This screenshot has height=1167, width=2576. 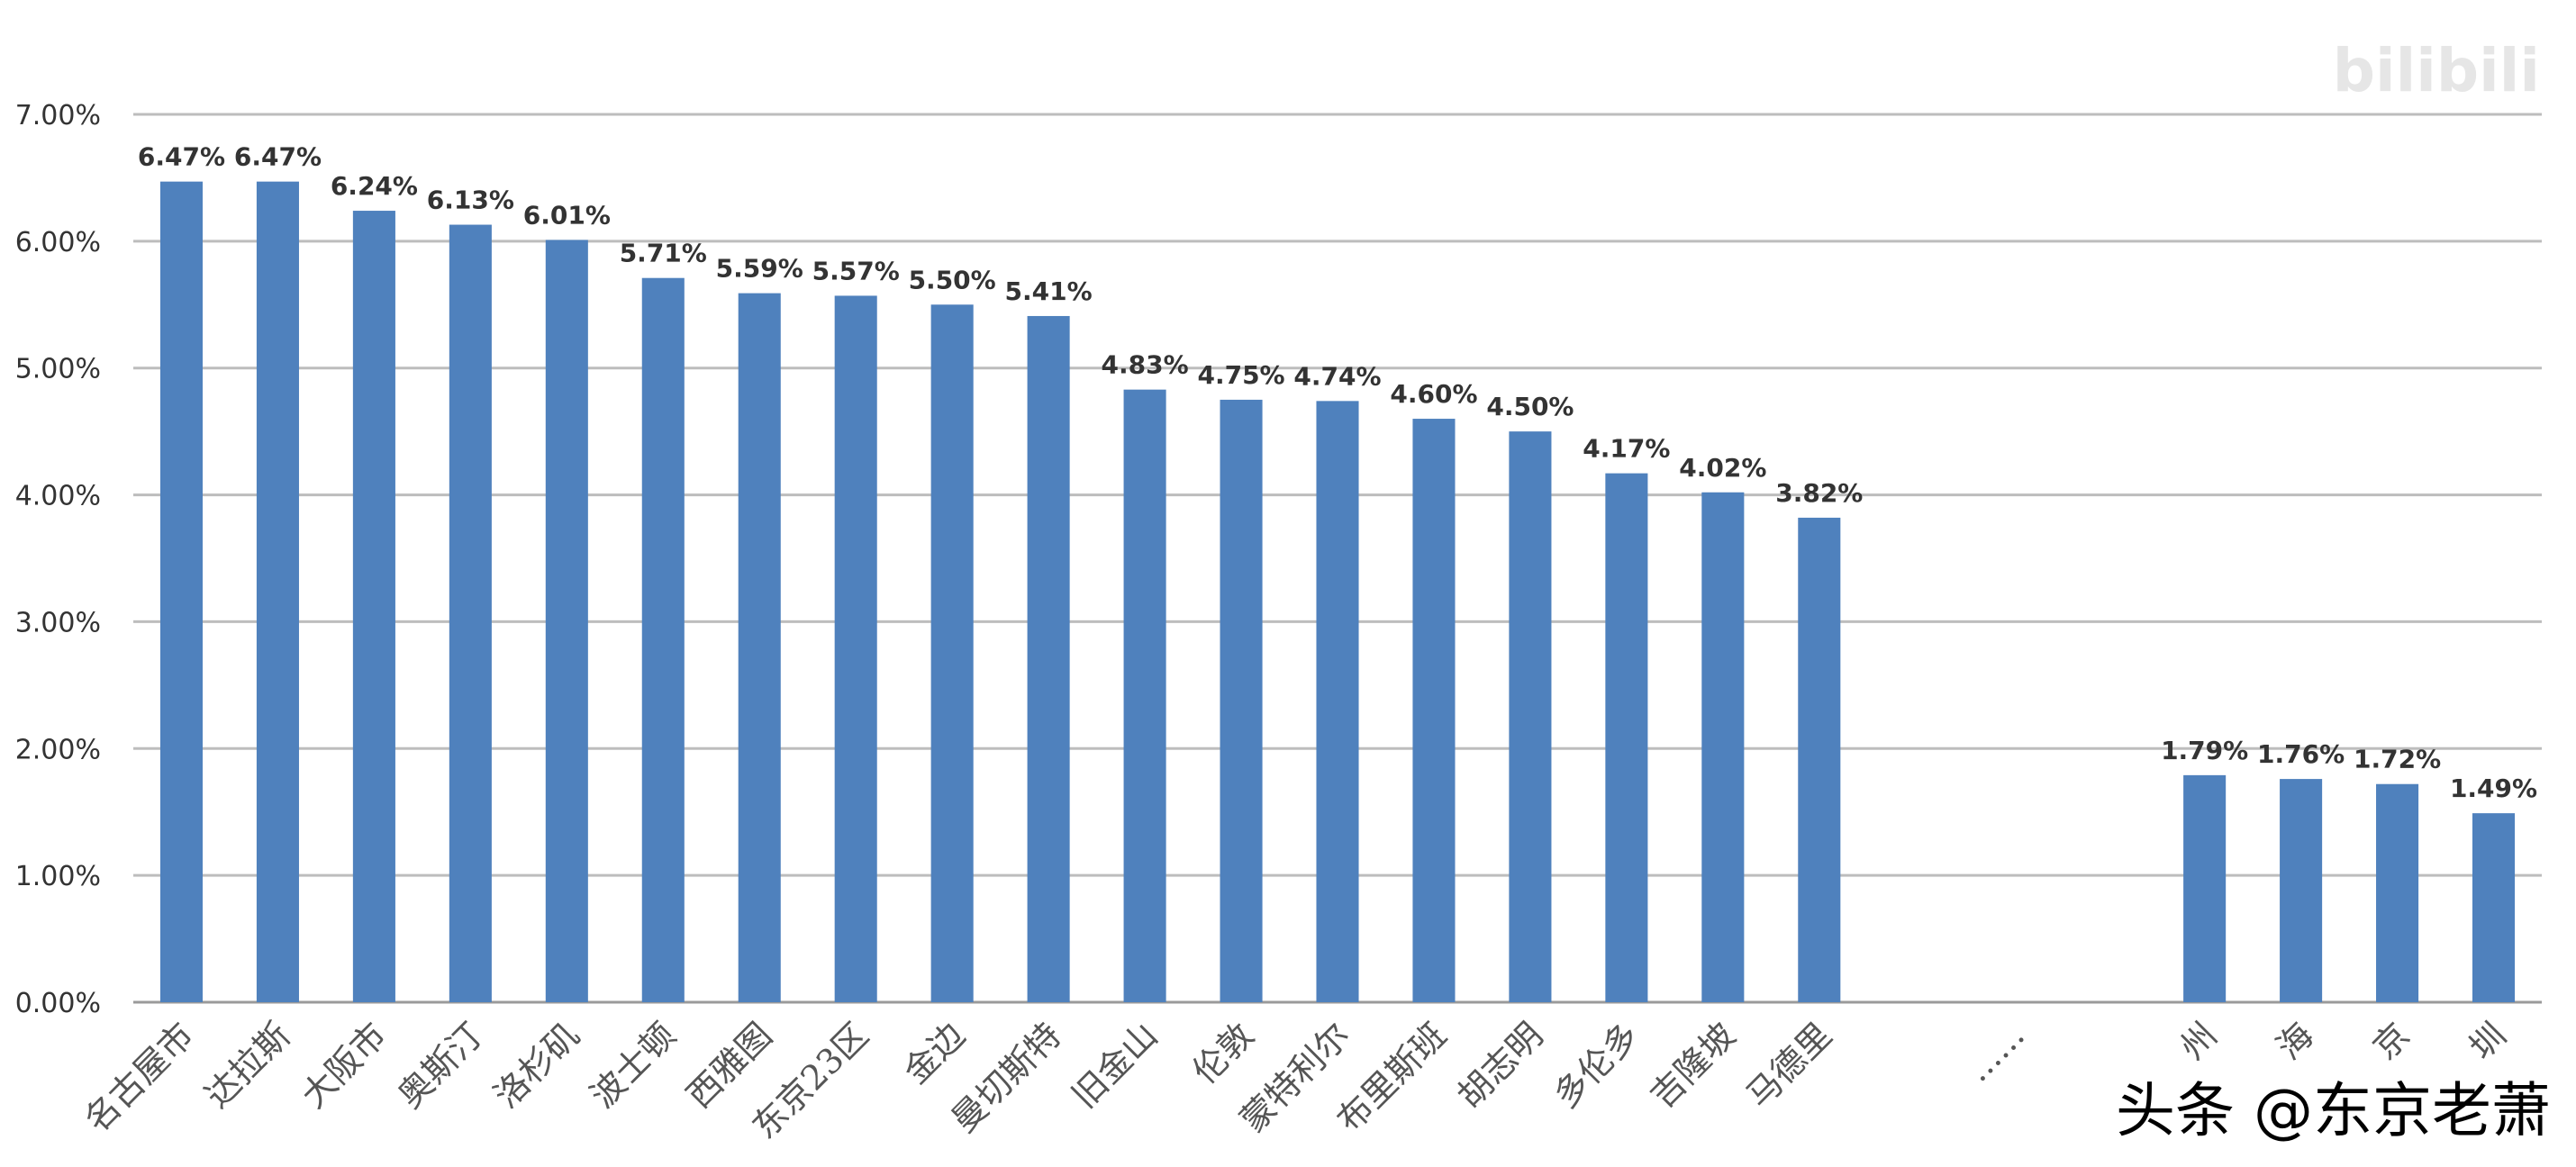 What do you see at coordinates (633, 1066) in the screenshot?
I see `x-tick-label: 波士顿` at bounding box center [633, 1066].